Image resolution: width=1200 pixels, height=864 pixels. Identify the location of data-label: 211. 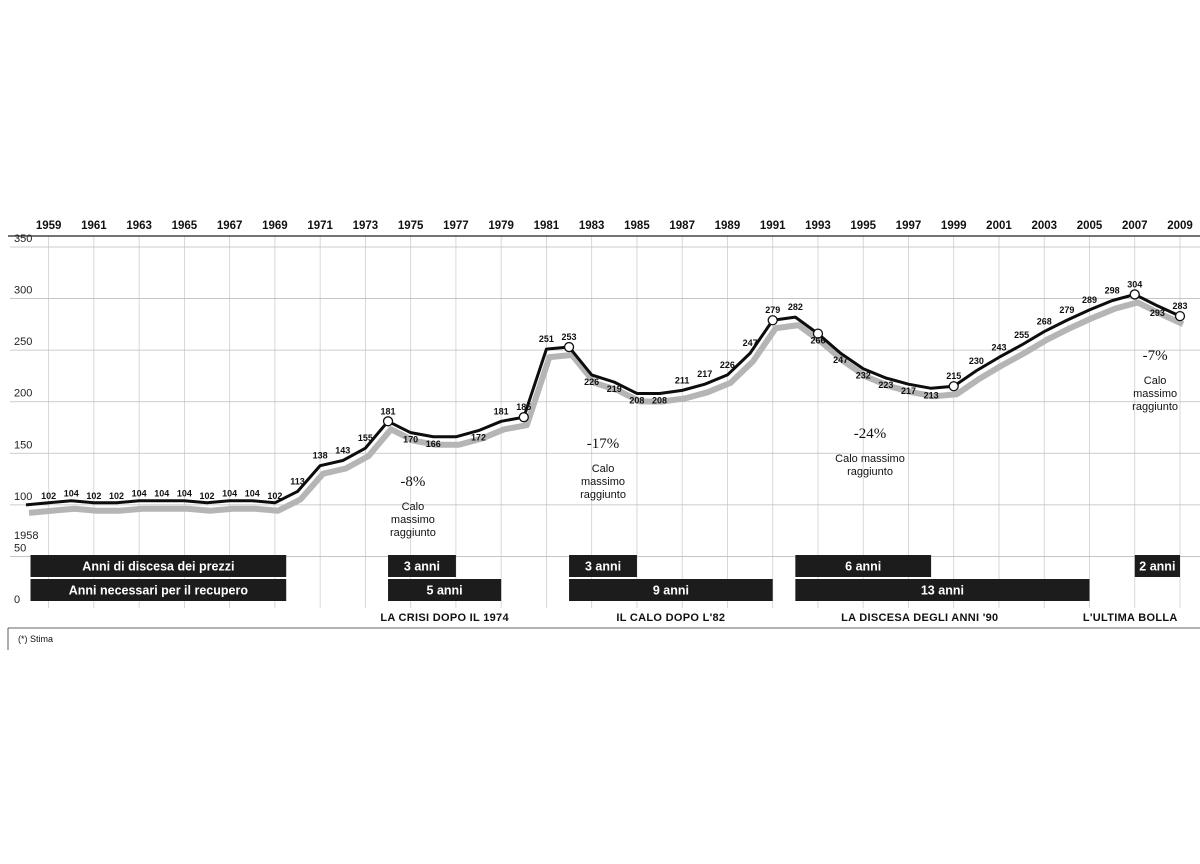
(682, 380).